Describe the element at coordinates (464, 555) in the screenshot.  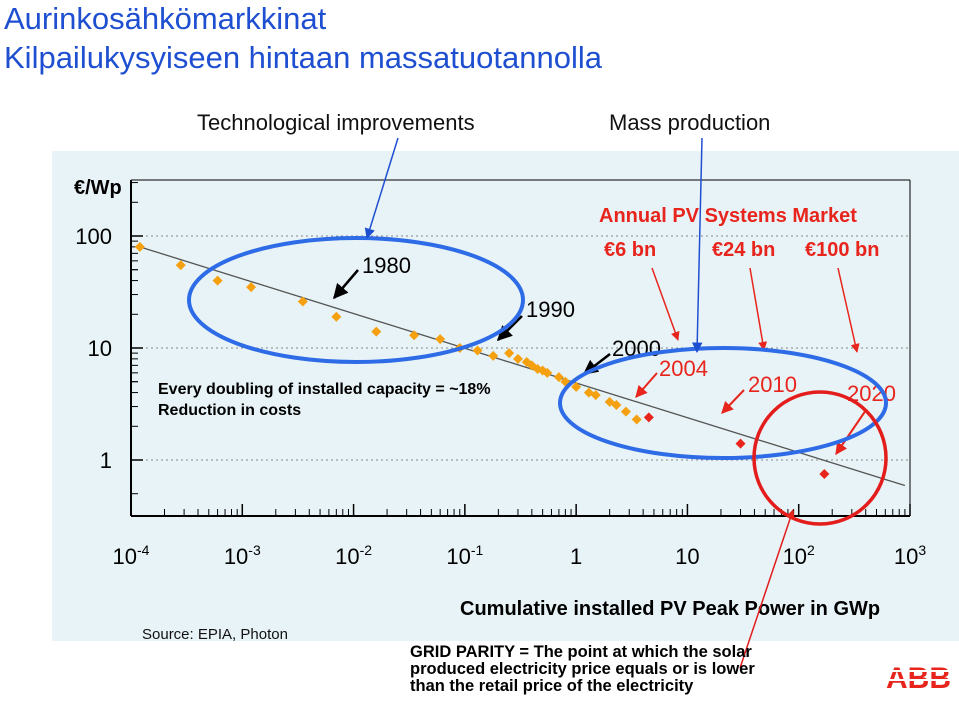
I see `x-tick-label: 10⁻¹` at that location.